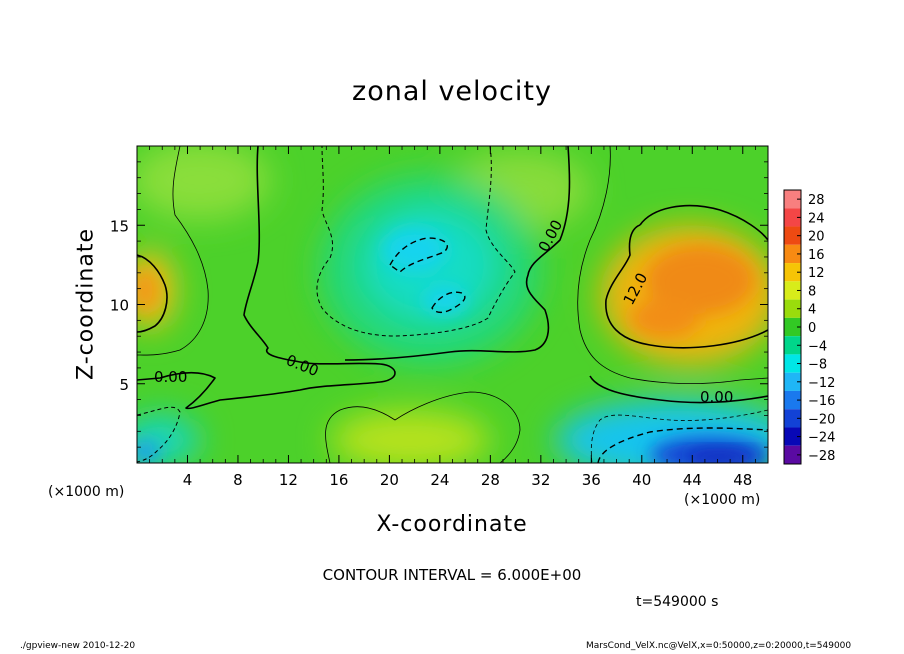 The image size is (904, 654). What do you see at coordinates (86, 492) in the screenshot?
I see `x-unit-label-left: (×1000 m)` at bounding box center [86, 492].